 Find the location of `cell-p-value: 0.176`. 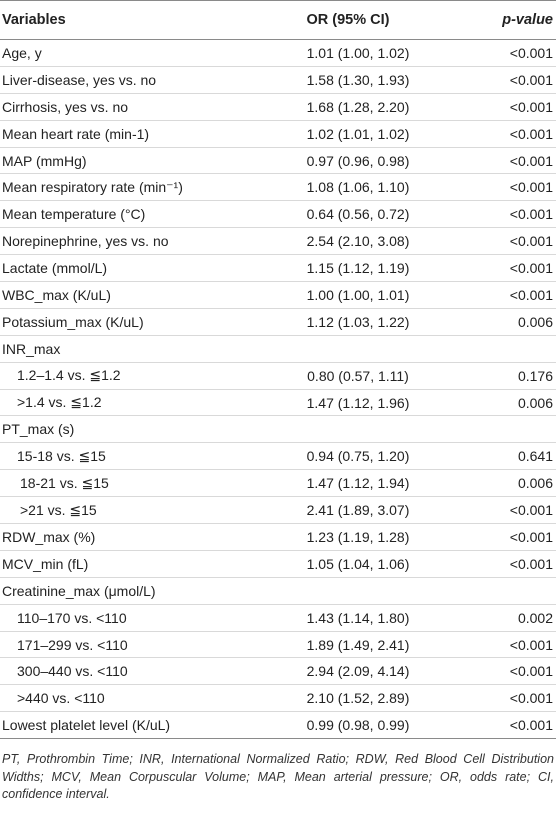

cell-p-value: 0.176 is located at coordinates (502, 376).